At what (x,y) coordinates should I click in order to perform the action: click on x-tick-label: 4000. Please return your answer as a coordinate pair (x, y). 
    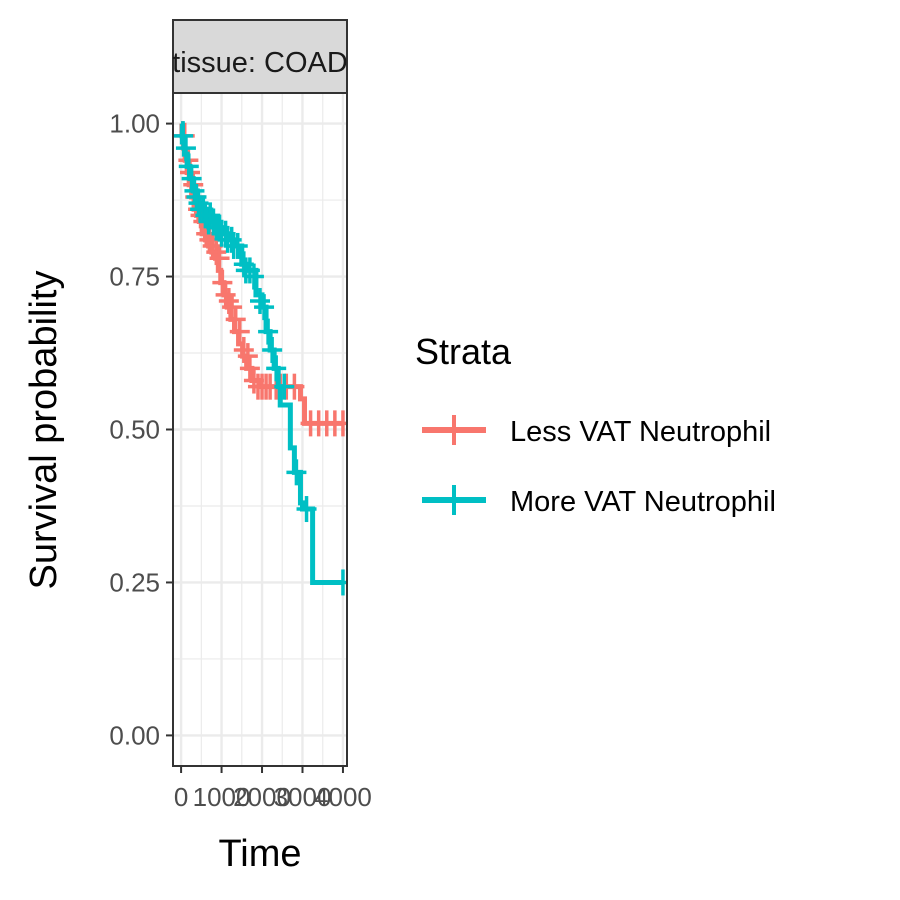
    Looking at the image, I should click on (343, 797).